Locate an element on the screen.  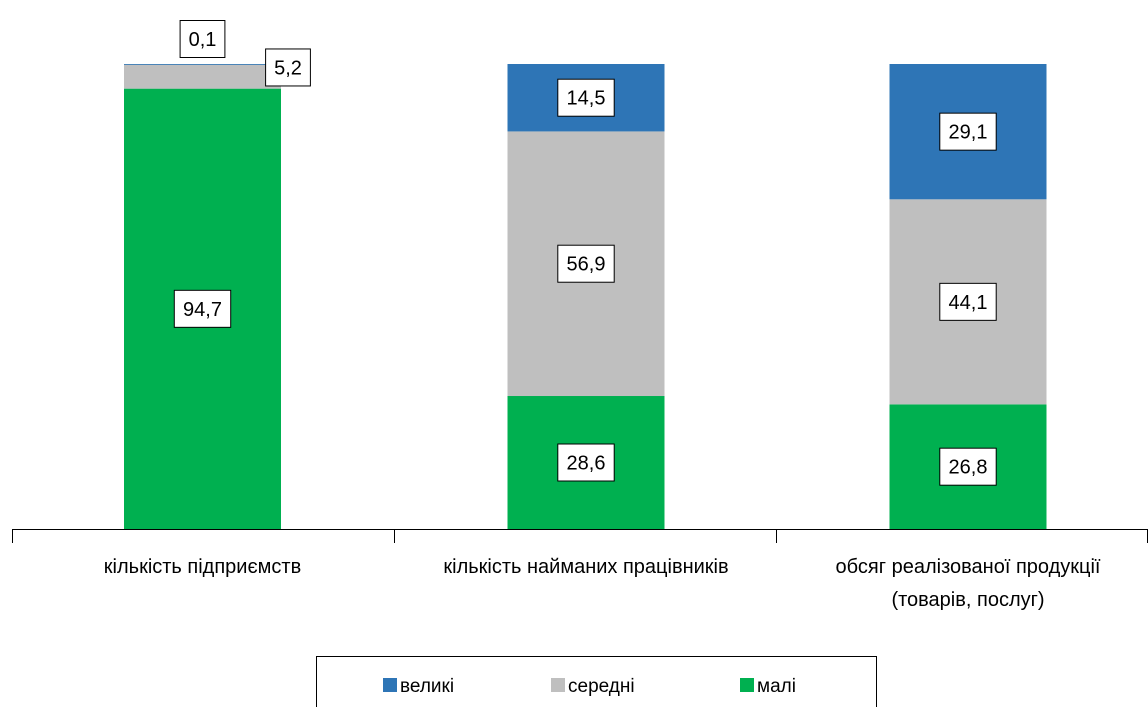
data-label-великі-1: 14,5 is located at coordinates (586, 97).